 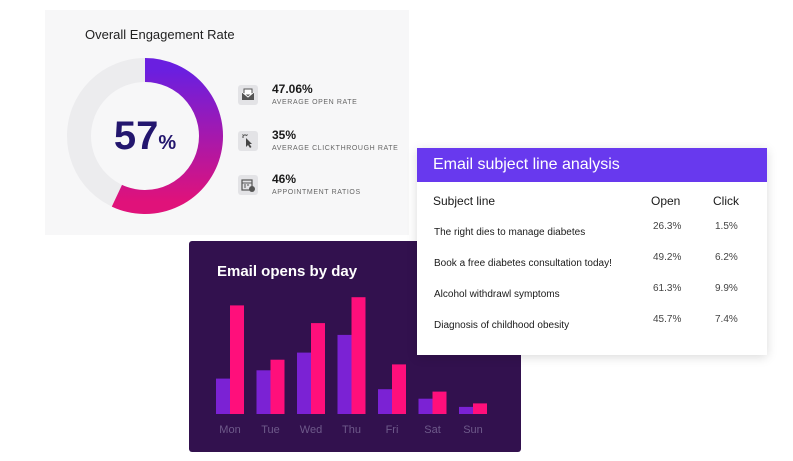 I want to click on x-tick-label: Wed, so click(x=311, y=430).